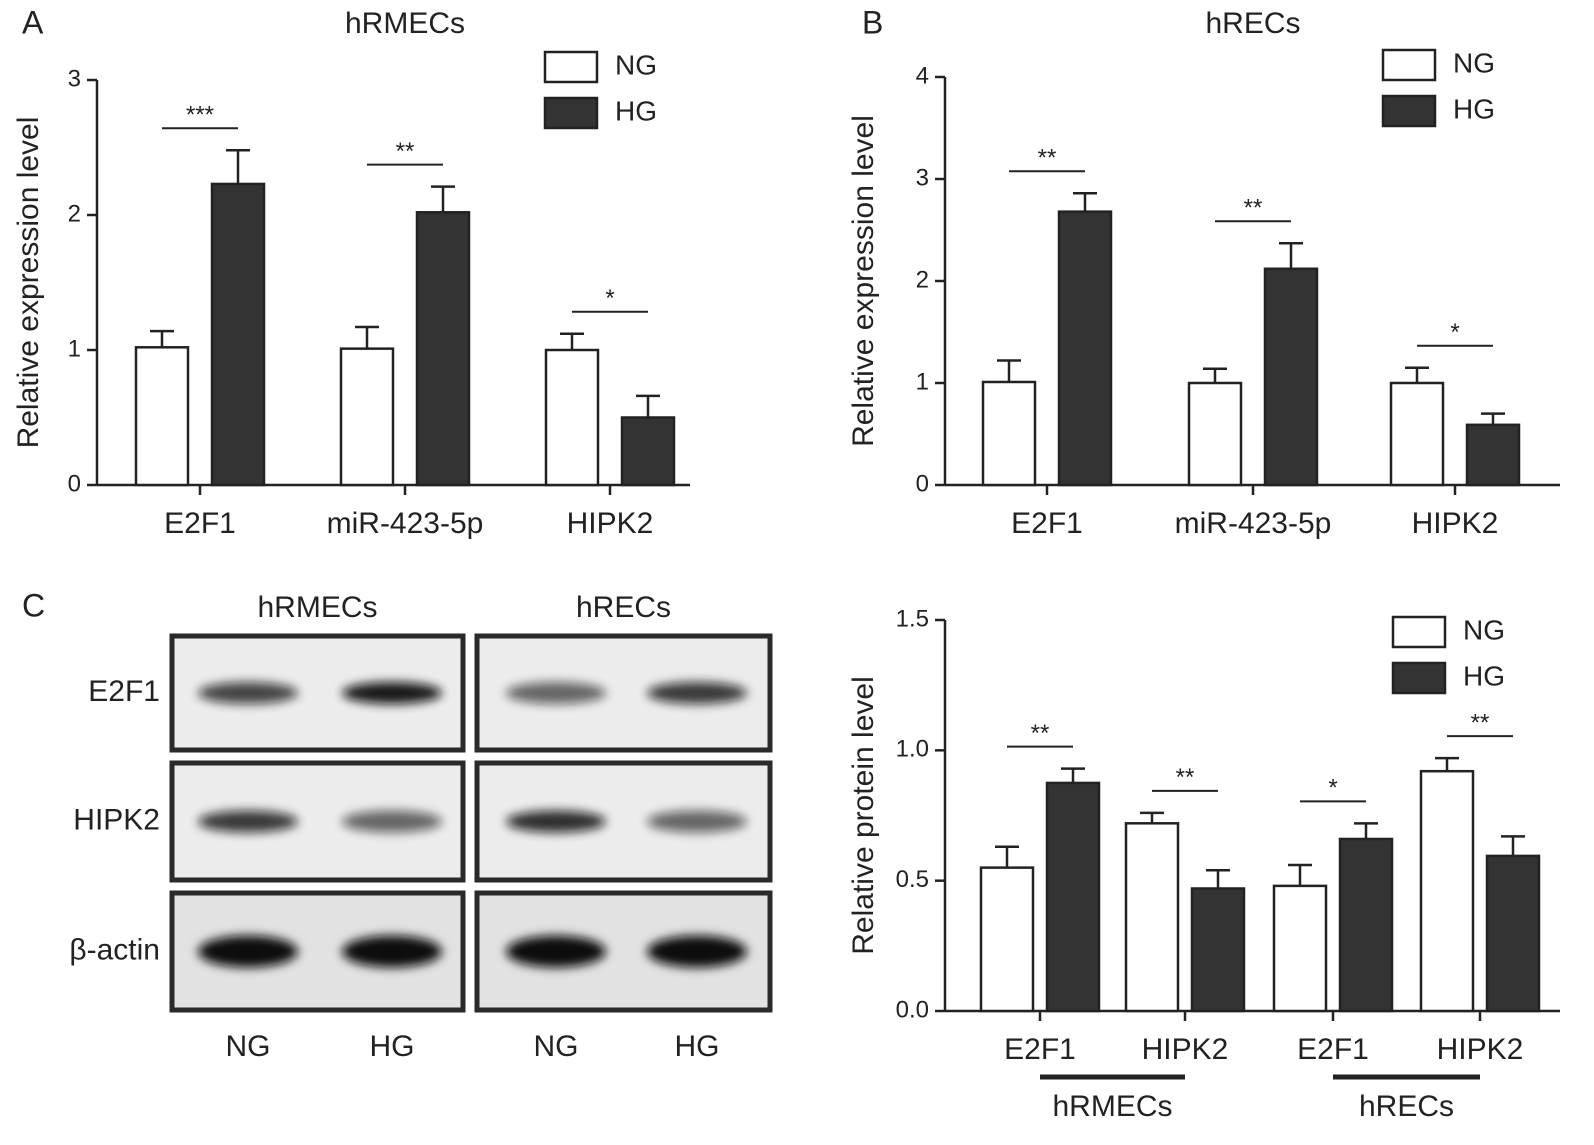 Image resolution: width=1594 pixels, height=1145 pixels. I want to click on y-axis-label: Relative protein level, so click(863, 815).